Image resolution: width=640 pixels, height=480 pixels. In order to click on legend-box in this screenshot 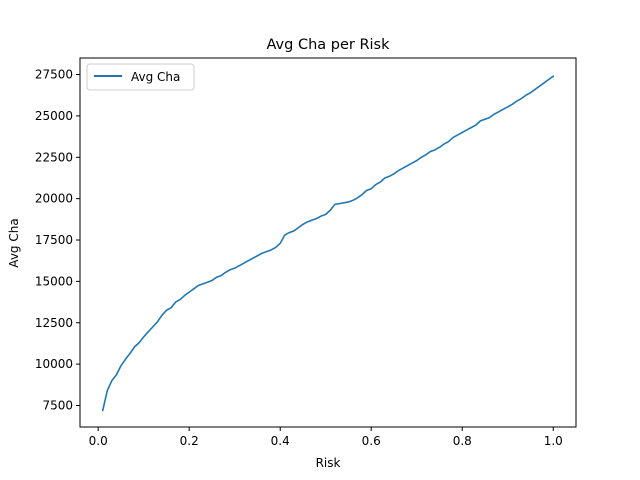, I will do `click(140, 77)`.